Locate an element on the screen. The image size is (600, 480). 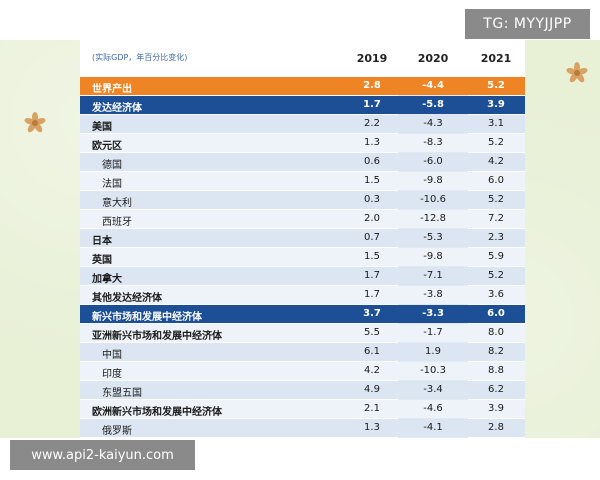
row-label: 其他发达经济体 is located at coordinates (127, 298).